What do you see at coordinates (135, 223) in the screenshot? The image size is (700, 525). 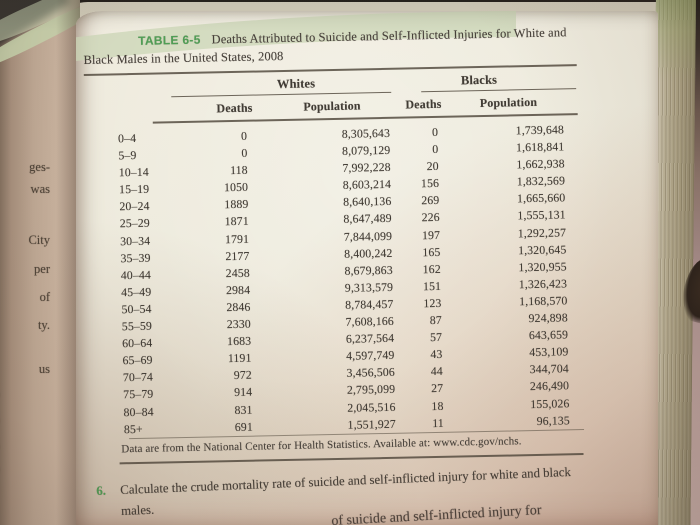 I see `age-group-cell: 25–29` at bounding box center [135, 223].